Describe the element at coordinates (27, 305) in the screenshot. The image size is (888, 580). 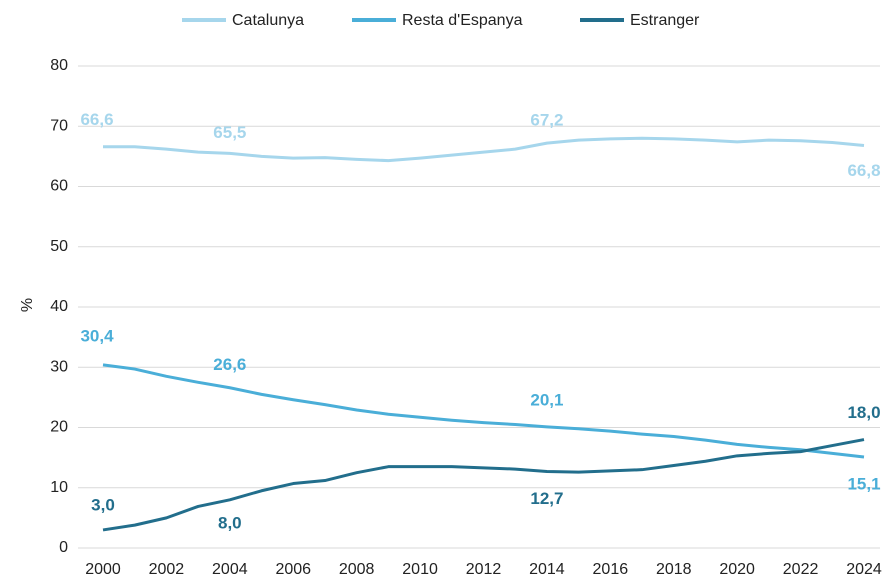
I see `y-axis-title: %` at that location.